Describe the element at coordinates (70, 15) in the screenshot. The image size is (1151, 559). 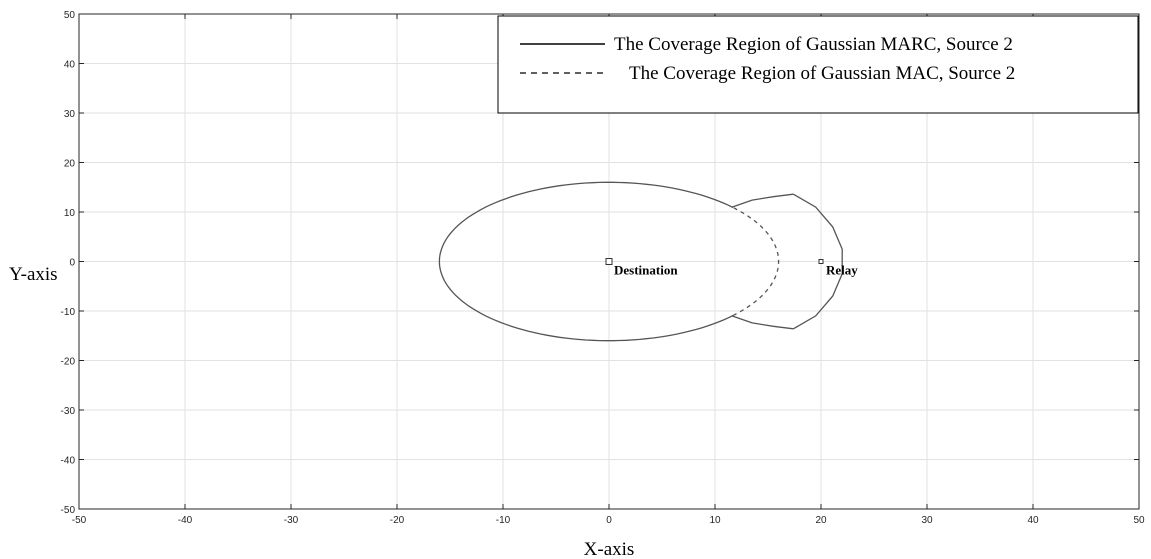
I see `y-tick-label: 50` at that location.